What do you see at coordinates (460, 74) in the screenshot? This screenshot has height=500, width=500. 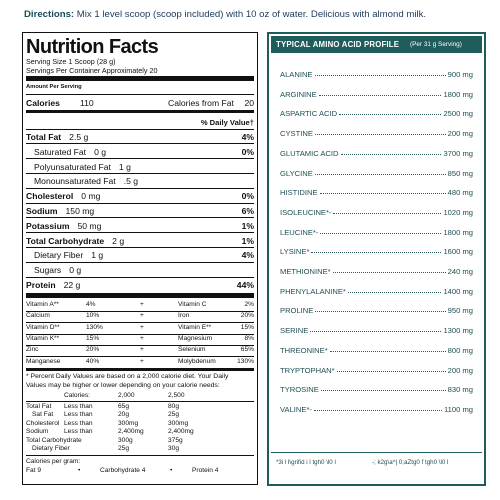 I see `amino-amount: 900 mg` at bounding box center [460, 74].